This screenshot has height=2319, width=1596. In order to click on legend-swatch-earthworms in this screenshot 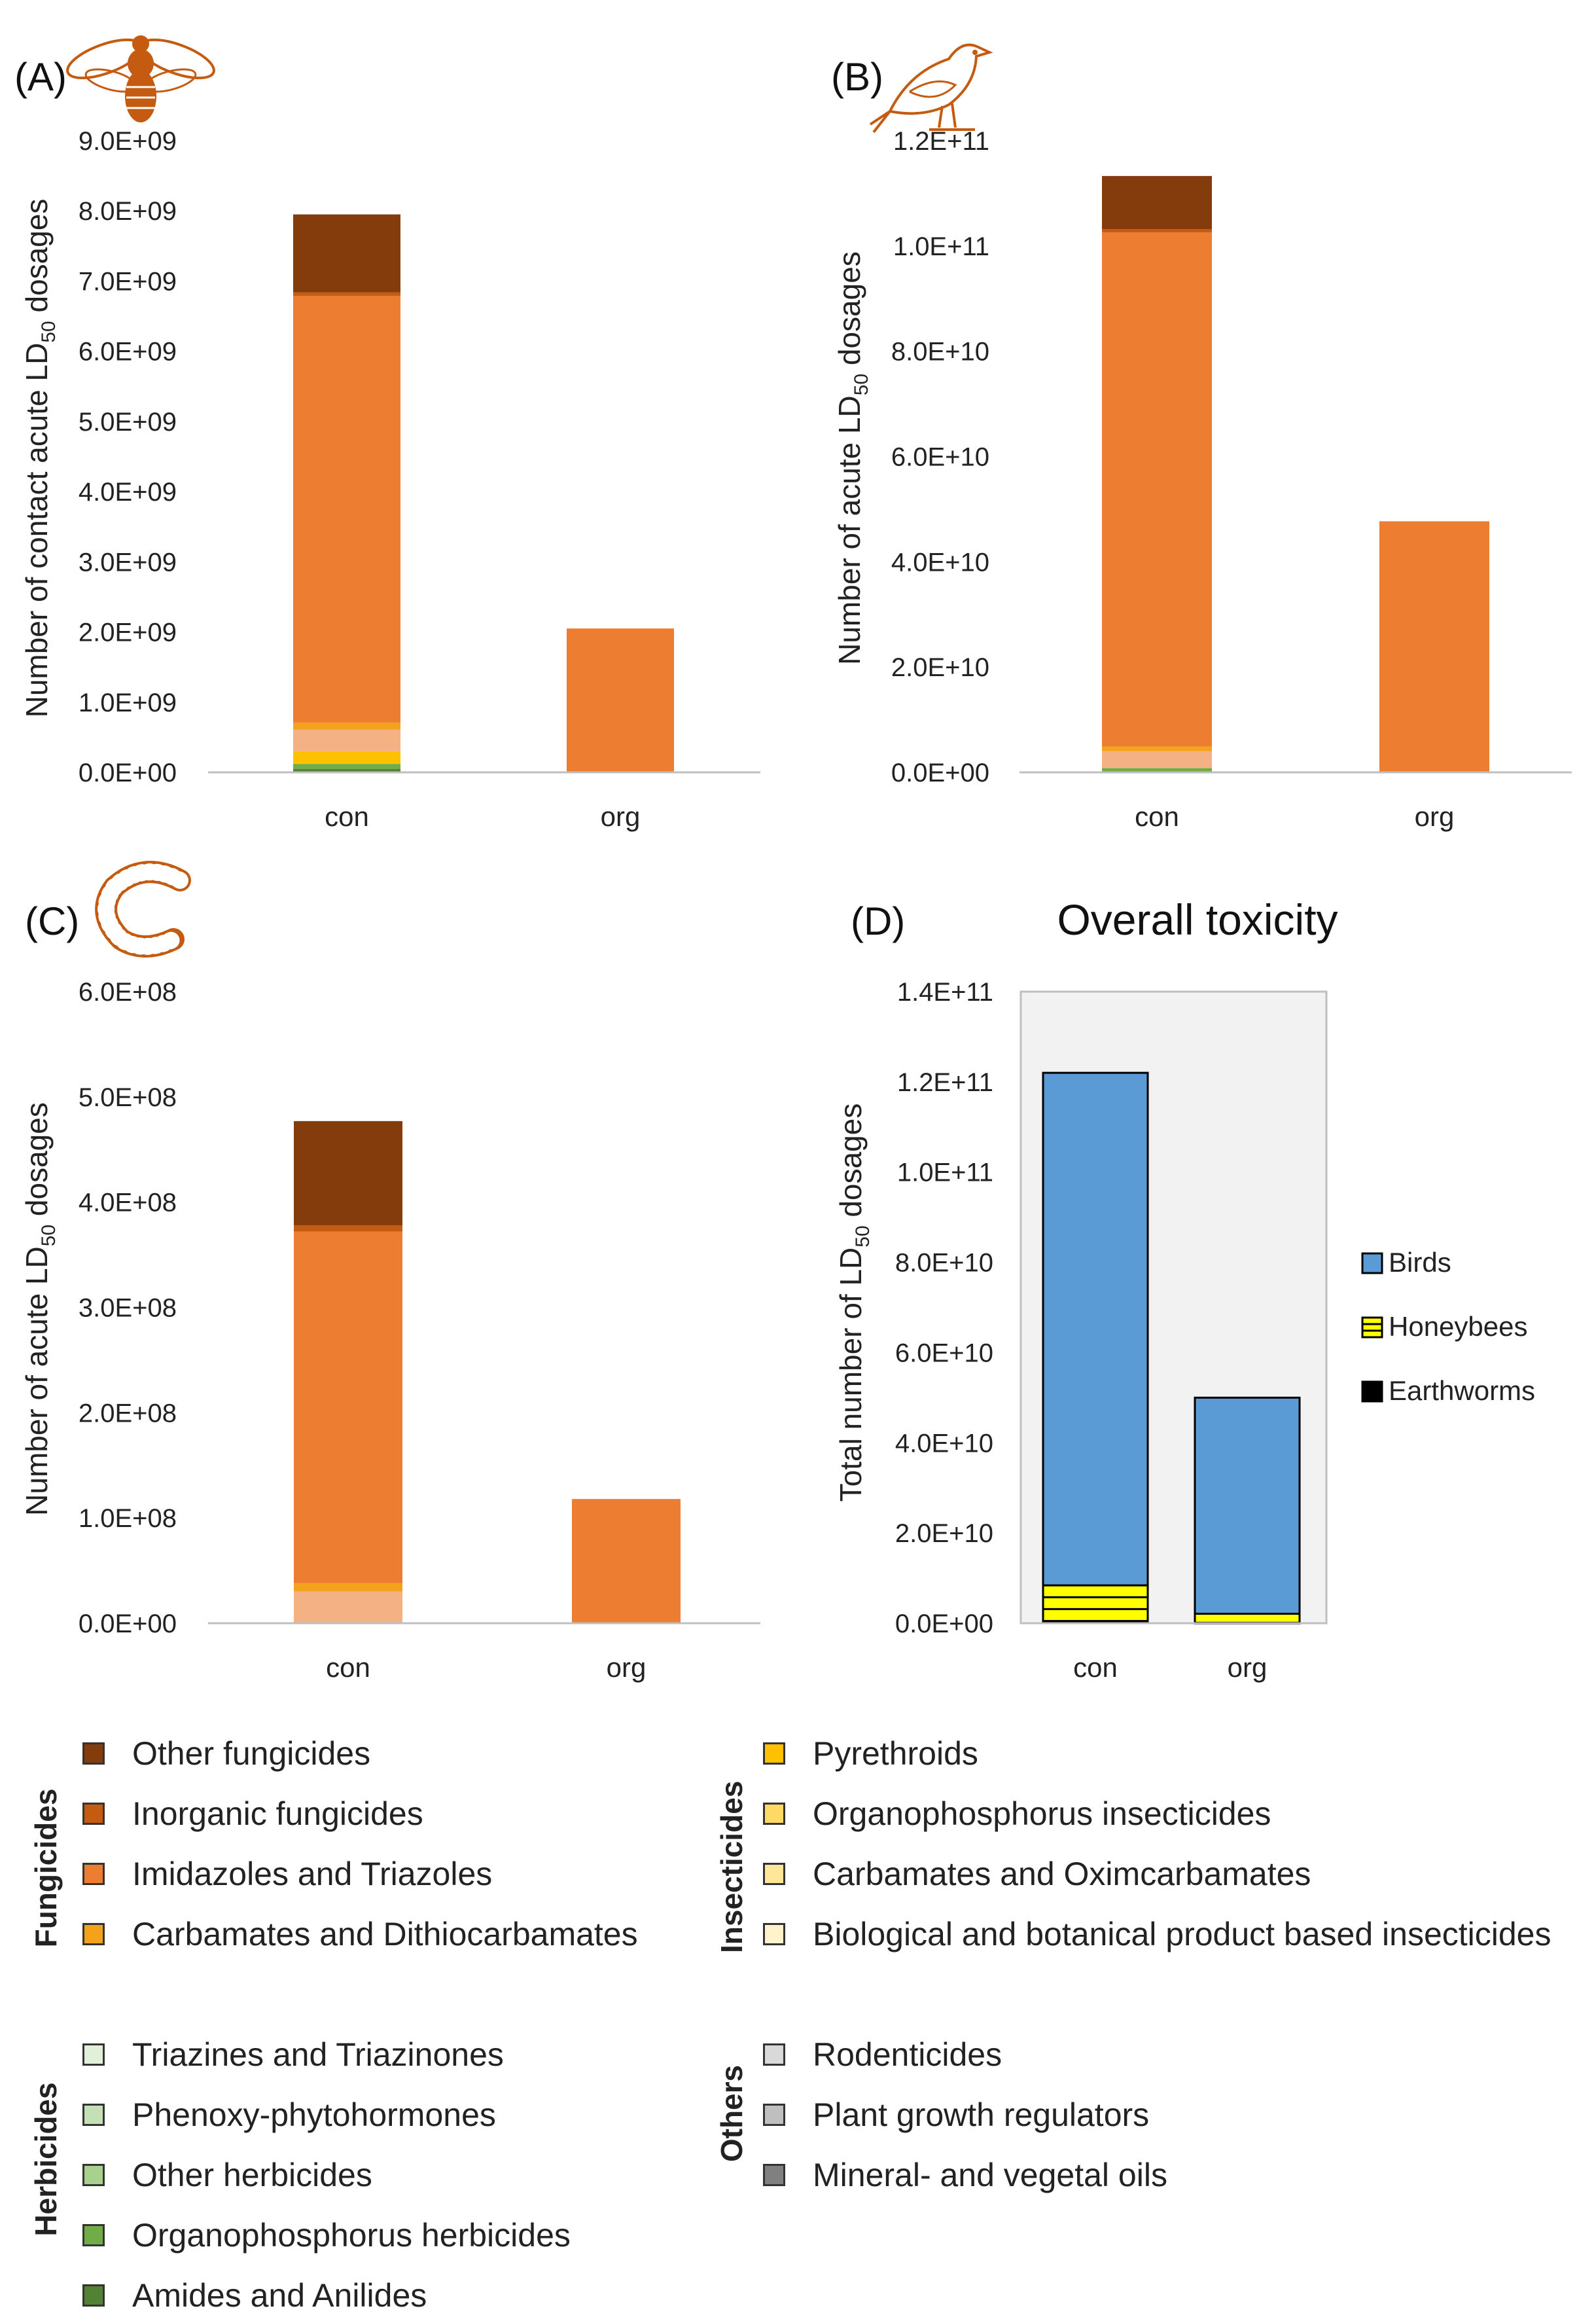, I will do `click(1372, 1391)`.